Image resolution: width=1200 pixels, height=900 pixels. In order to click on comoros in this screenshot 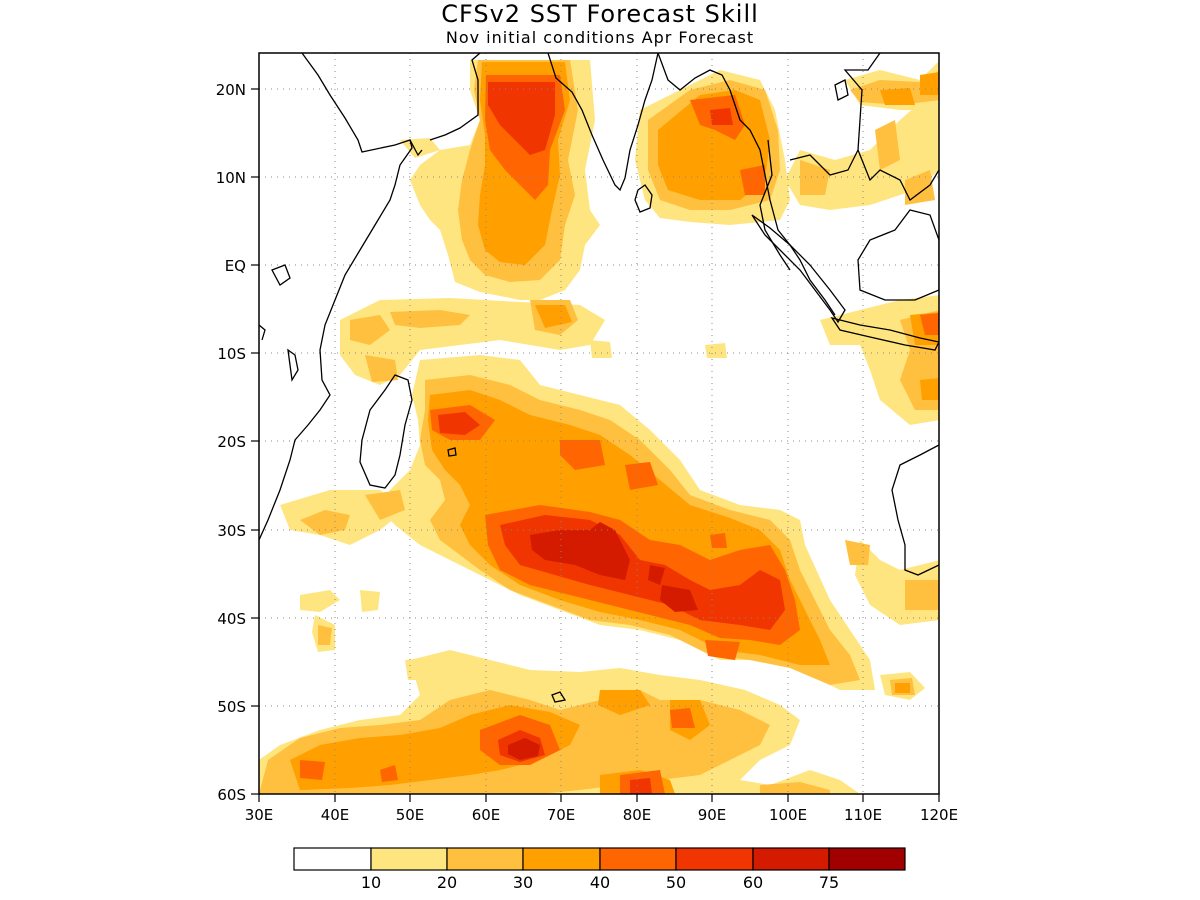, I will do `click(293, 365)`.